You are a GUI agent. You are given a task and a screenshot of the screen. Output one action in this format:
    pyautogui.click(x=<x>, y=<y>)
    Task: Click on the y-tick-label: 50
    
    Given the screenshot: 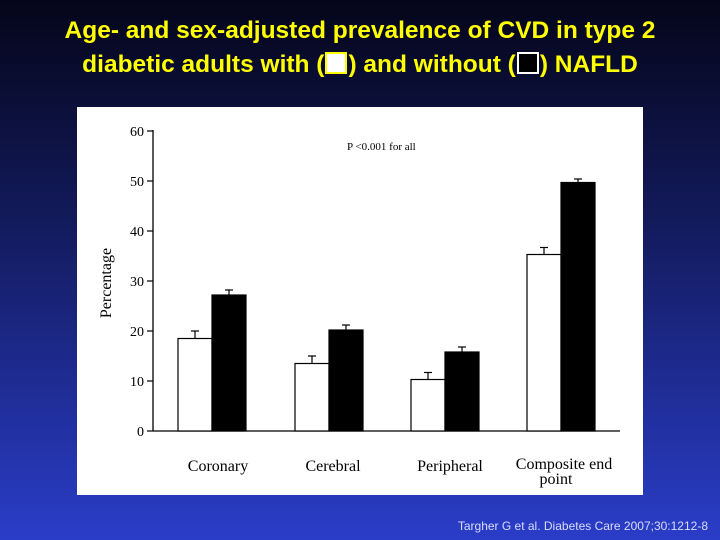 What is the action you would take?
    pyautogui.click(x=137, y=182)
    